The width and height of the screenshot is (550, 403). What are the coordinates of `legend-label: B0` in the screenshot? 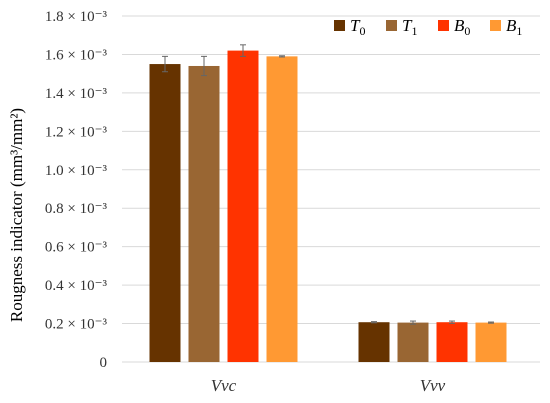 It's located at (462, 27).